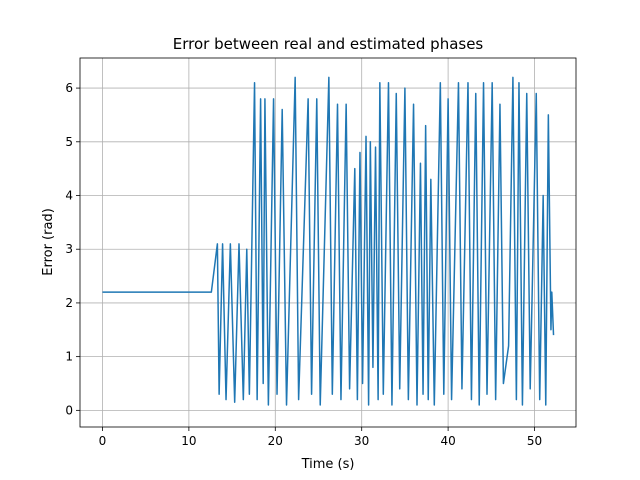  What do you see at coordinates (328, 464) in the screenshot?
I see `x-axis-label: Time (s)` at bounding box center [328, 464].